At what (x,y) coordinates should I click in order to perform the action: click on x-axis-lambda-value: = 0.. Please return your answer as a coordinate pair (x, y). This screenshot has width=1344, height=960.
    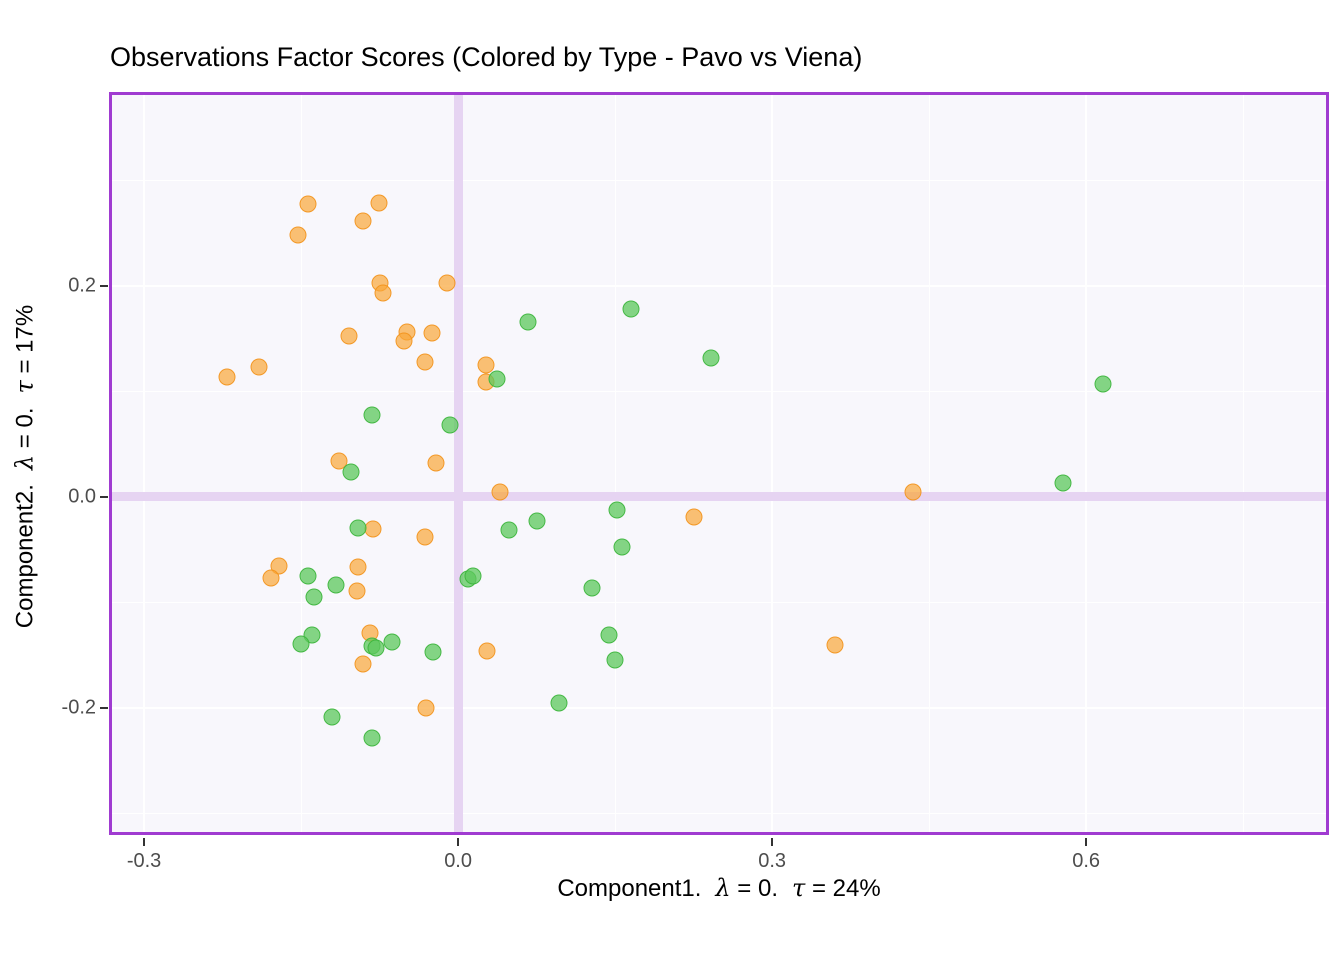
    Looking at the image, I should click on (754, 888).